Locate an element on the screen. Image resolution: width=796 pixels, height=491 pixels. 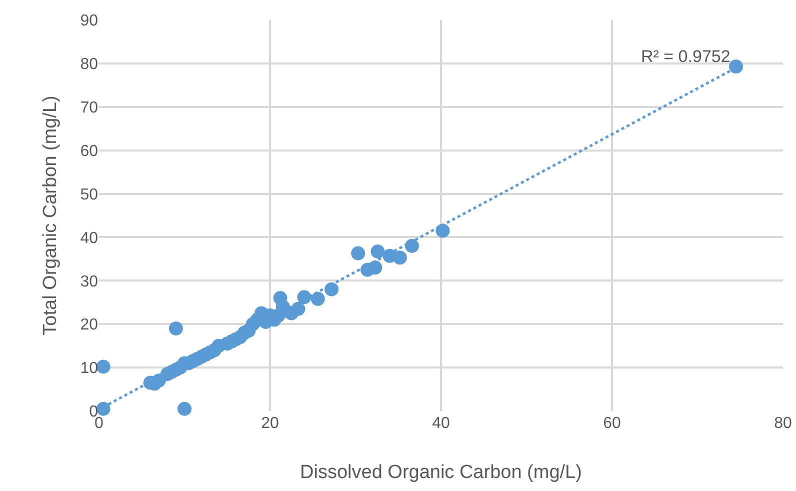
y-tick-label: 10 is located at coordinates (89, 369).